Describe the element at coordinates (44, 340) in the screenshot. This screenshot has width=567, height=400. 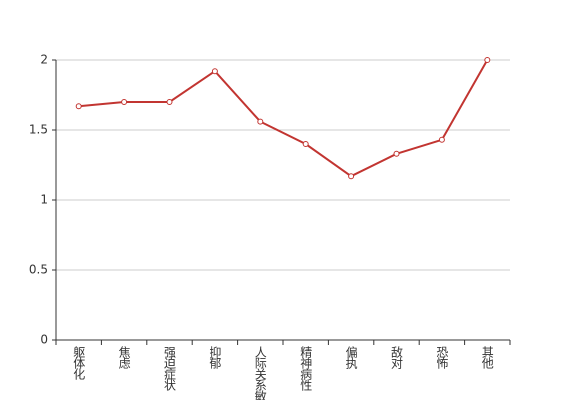
I see `y-tick-label: 0` at that location.